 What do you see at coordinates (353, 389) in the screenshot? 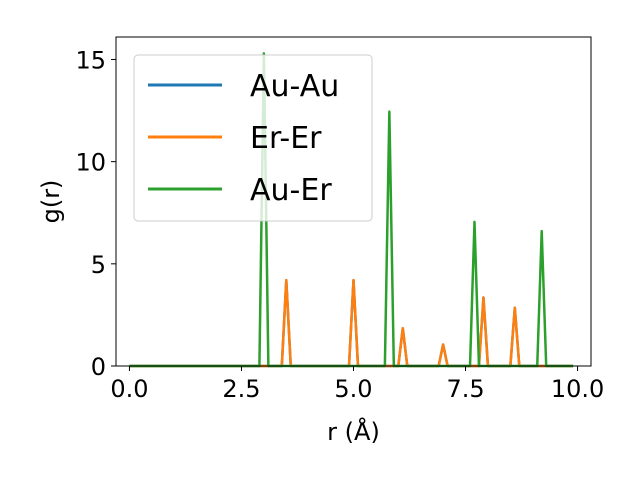
I see `x-tick-label: 5.0` at bounding box center [353, 389].